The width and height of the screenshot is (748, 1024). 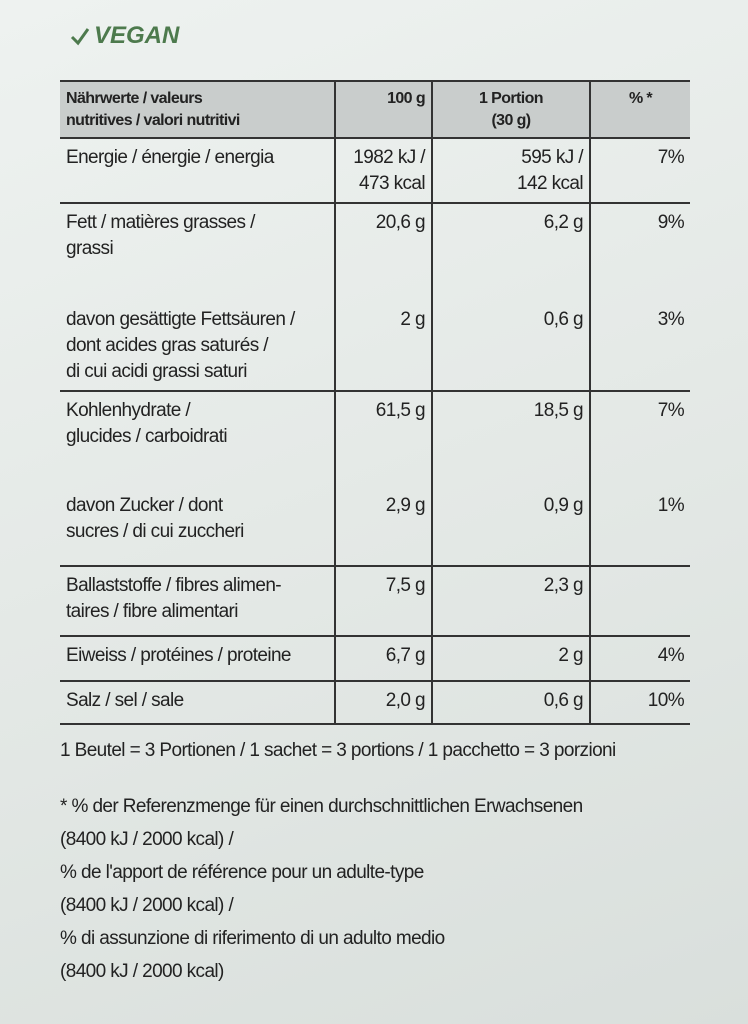 What do you see at coordinates (197, 702) in the screenshot?
I see `nutrient-label: Salz / sel / sale` at bounding box center [197, 702].